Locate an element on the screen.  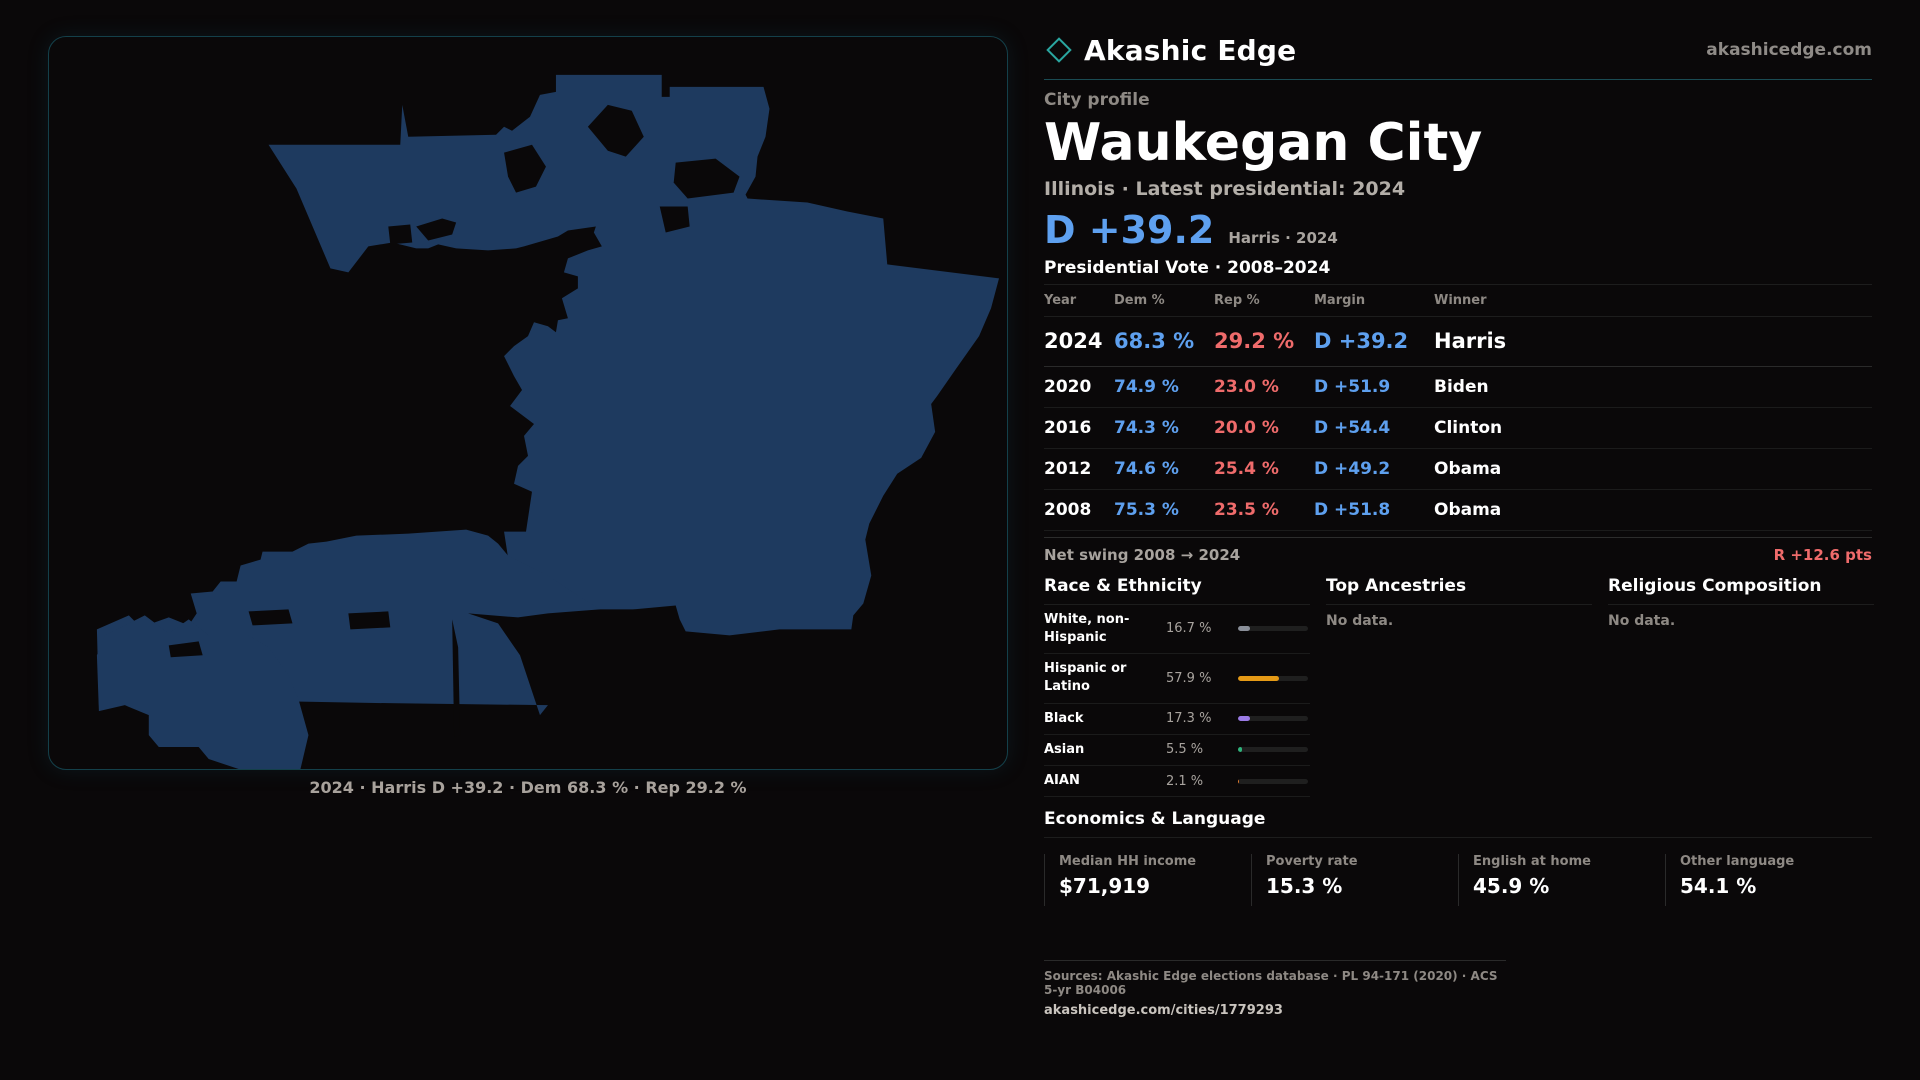
cell-margin: D +39.2 is located at coordinates (1374, 341).